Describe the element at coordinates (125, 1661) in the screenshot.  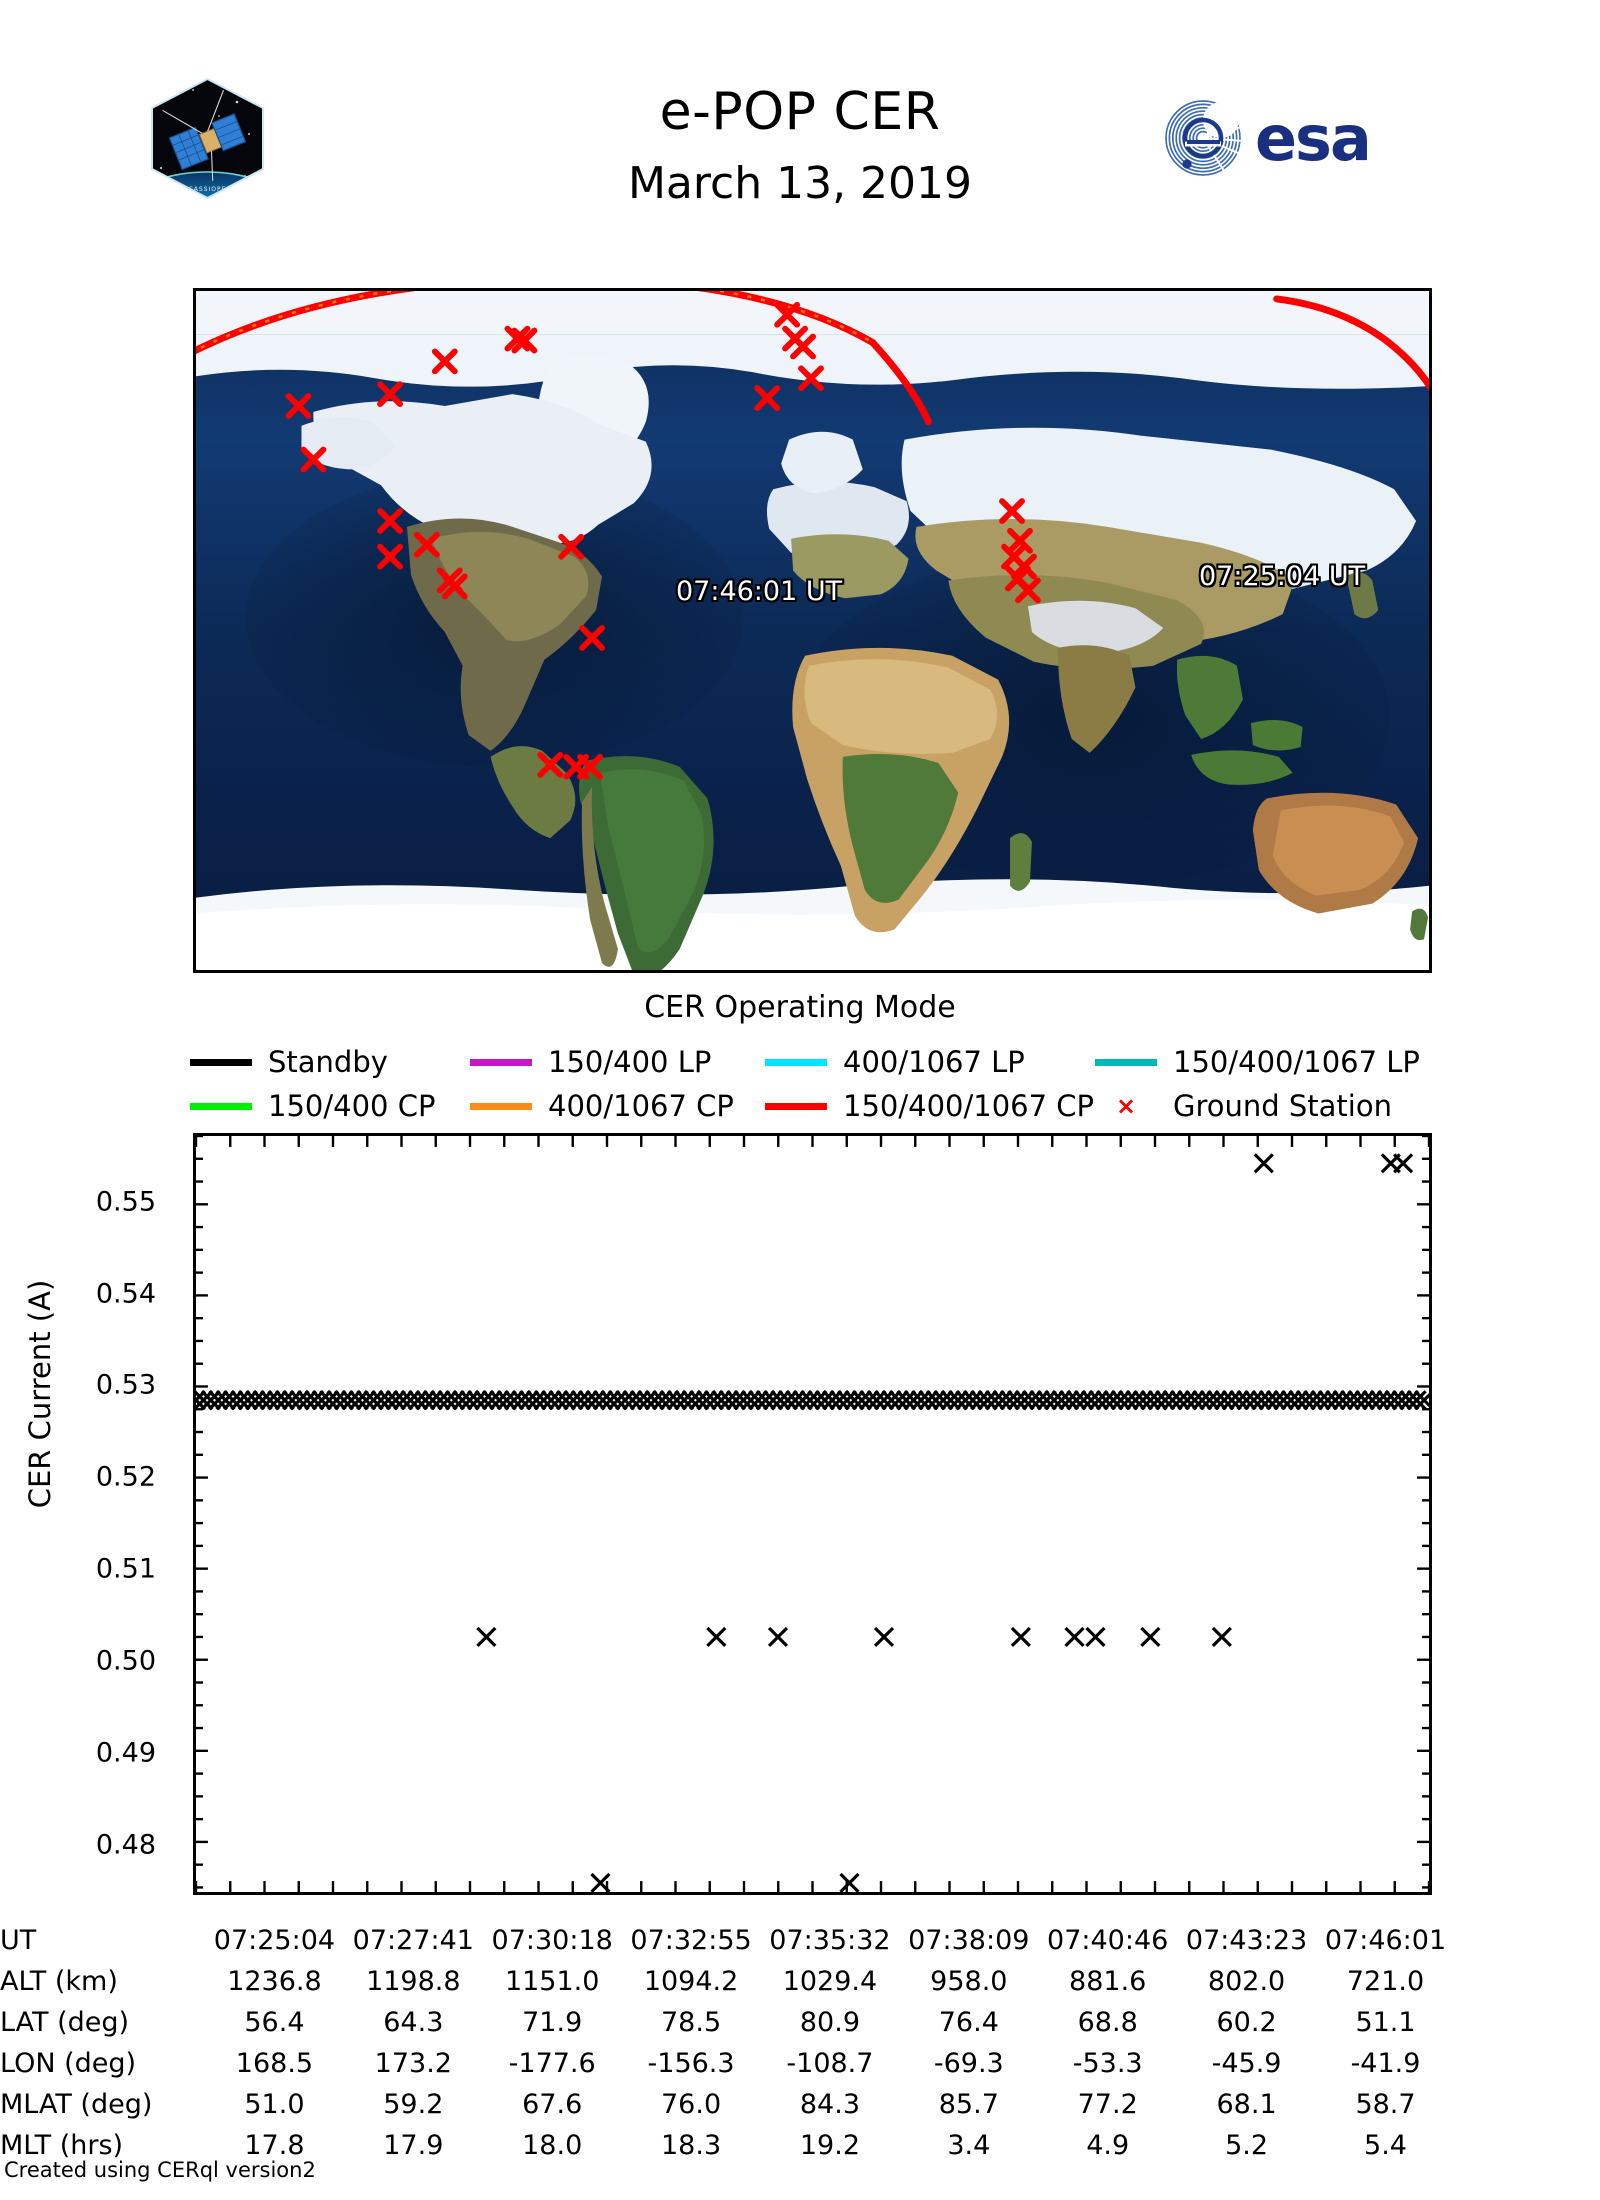
I see `y-tick-label: 0.50` at that location.